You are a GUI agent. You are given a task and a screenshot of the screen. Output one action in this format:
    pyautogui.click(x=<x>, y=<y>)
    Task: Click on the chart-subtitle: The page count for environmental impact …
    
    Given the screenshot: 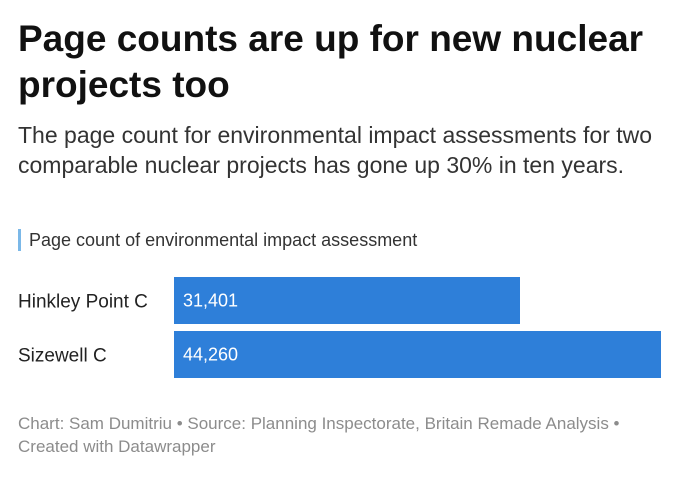 What is the action you would take?
    pyautogui.click(x=335, y=150)
    